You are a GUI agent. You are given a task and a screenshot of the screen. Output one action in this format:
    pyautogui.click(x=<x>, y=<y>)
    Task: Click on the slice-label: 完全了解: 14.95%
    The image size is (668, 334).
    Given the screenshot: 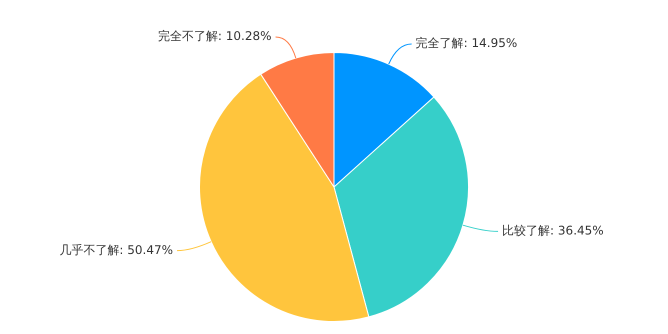 What is the action you would take?
    pyautogui.click(x=467, y=43)
    